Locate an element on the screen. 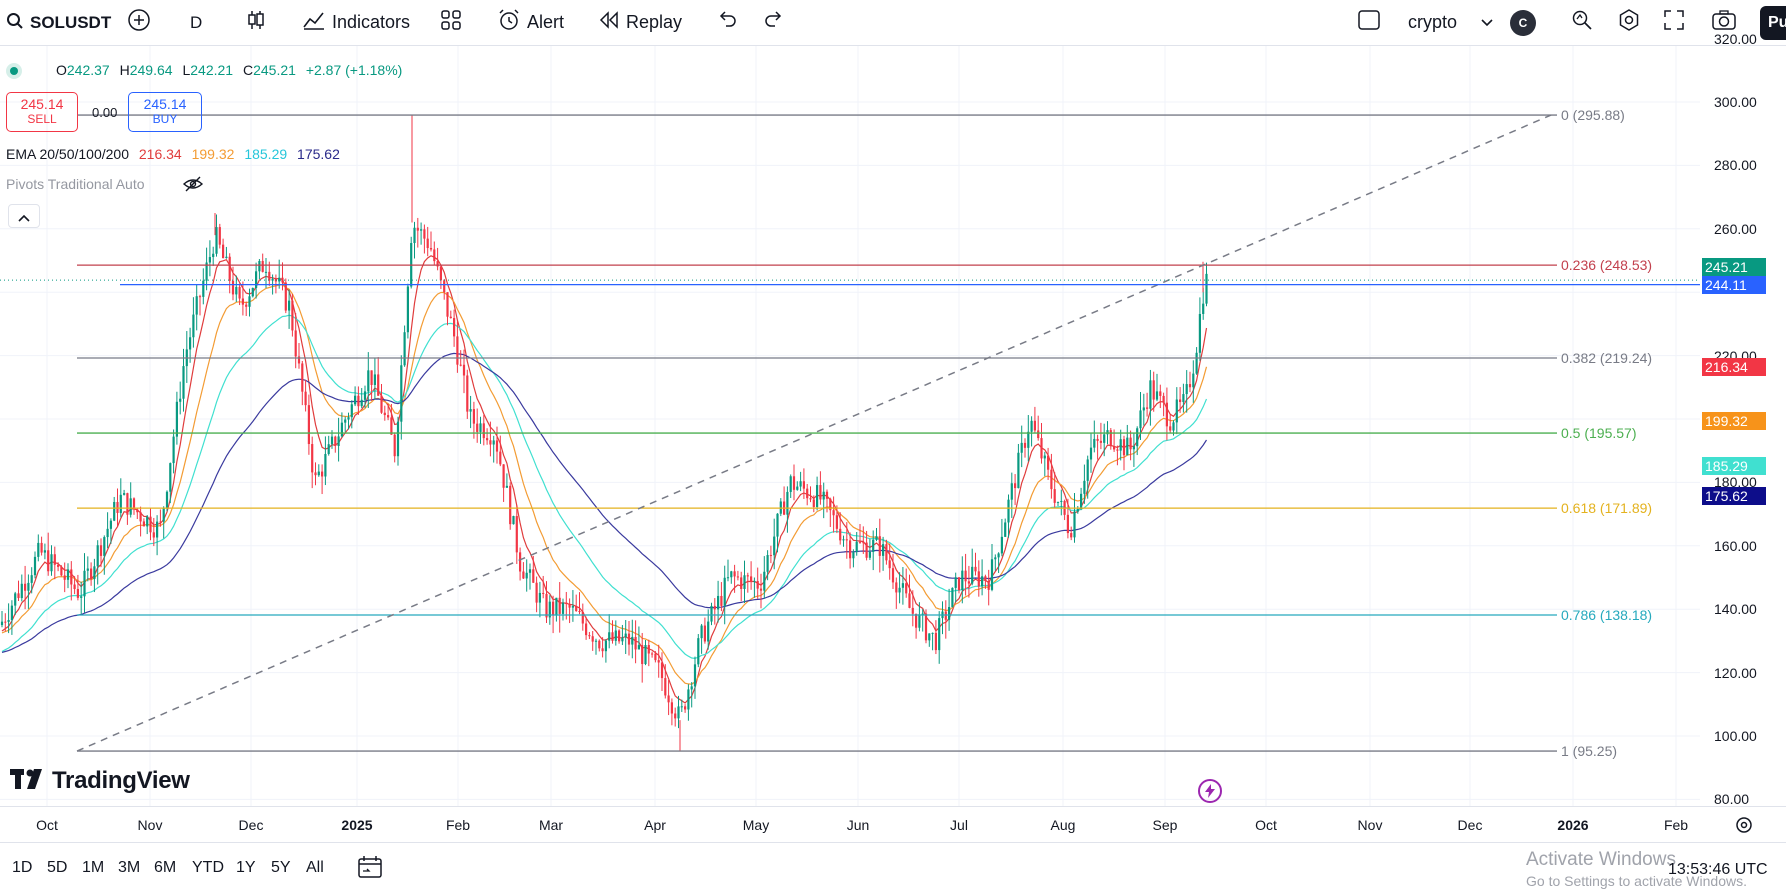  market-status-dot is located at coordinates (14, 71).